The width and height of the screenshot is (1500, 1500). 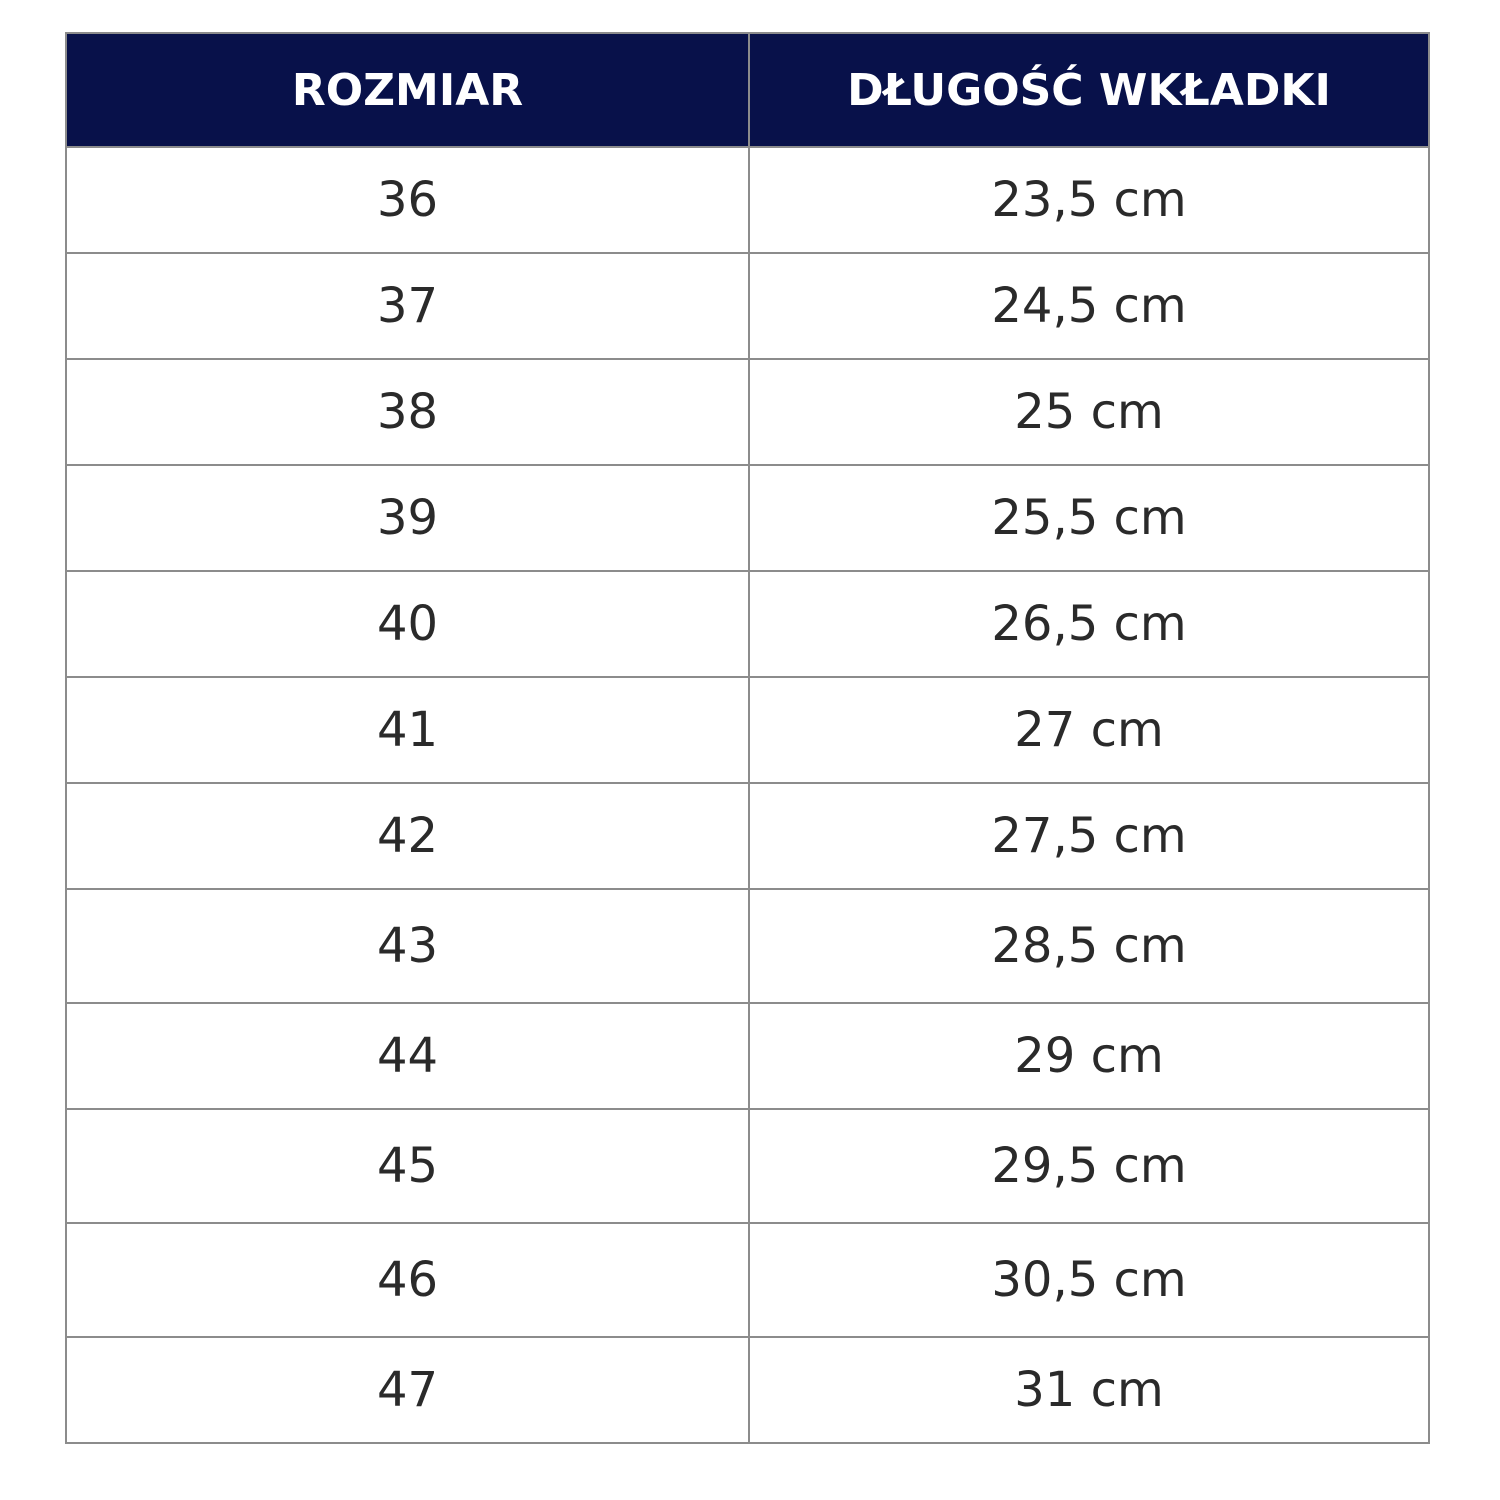 I want to click on cell-size: 36, so click(x=407, y=200).